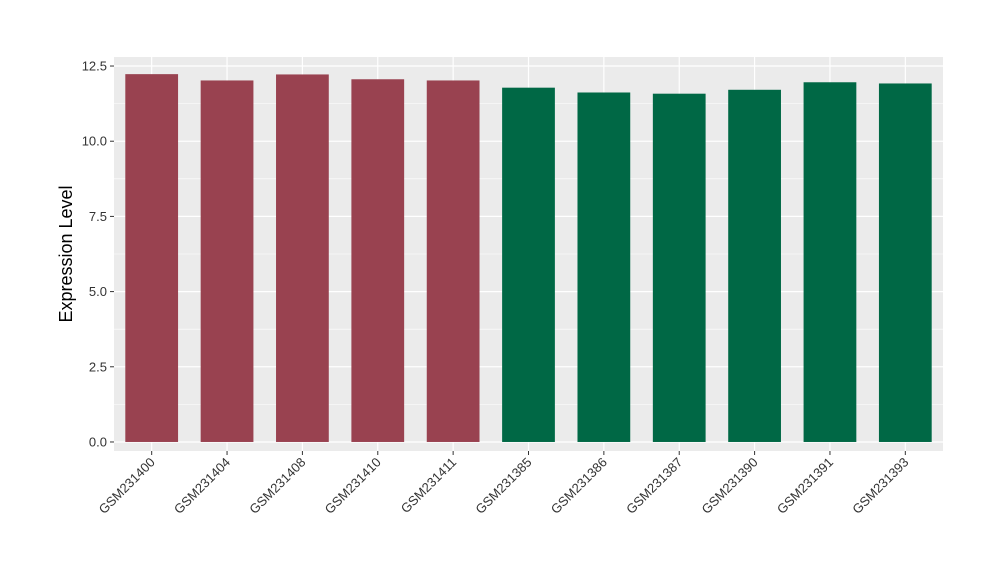 The image size is (1000, 580). Describe the element at coordinates (453, 261) in the screenshot. I see `bar-GSM231411` at that location.